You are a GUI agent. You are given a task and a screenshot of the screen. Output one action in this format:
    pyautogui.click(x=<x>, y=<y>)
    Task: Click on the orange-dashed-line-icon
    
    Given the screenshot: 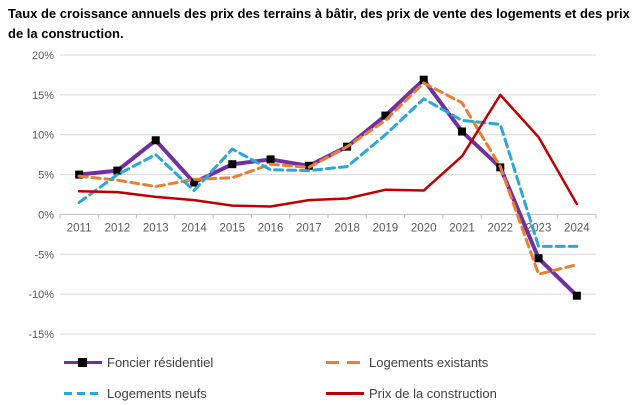 What is the action you would take?
    pyautogui.click(x=345, y=362)
    